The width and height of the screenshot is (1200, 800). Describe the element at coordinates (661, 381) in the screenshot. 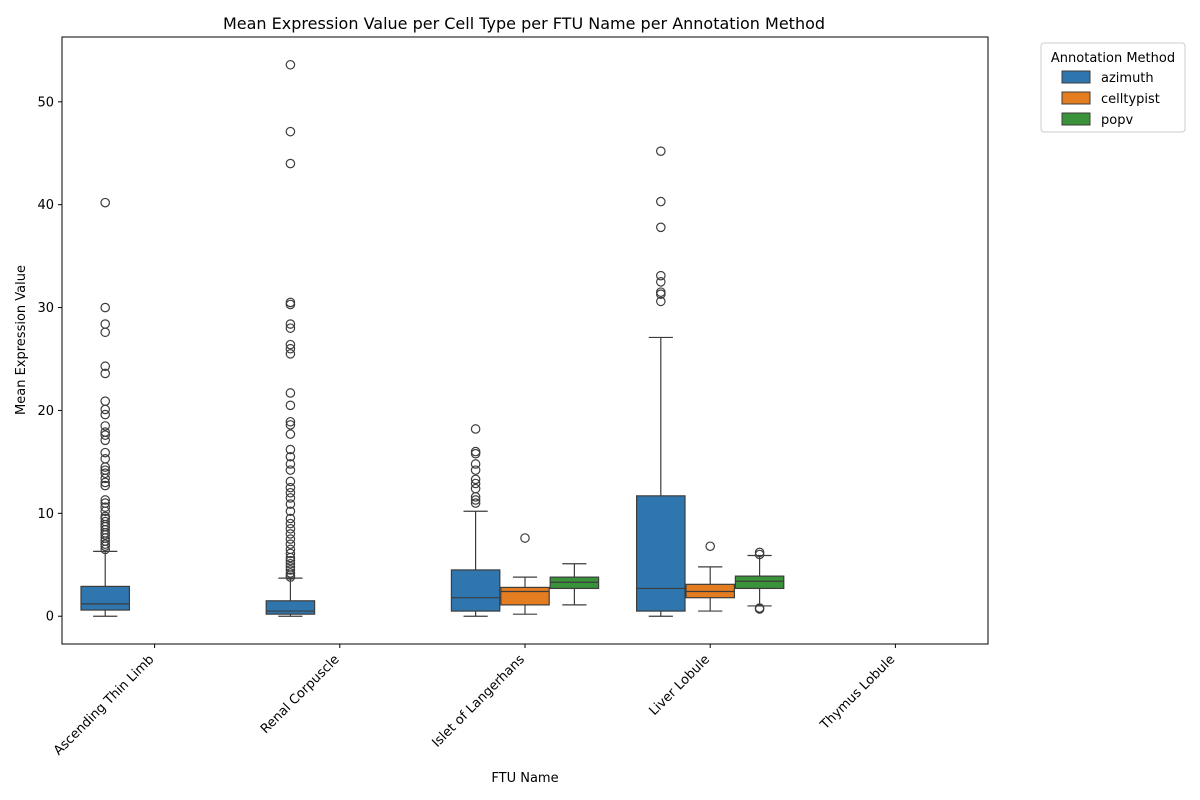

I see `box-group-azimuth-liver-lobule` at that location.